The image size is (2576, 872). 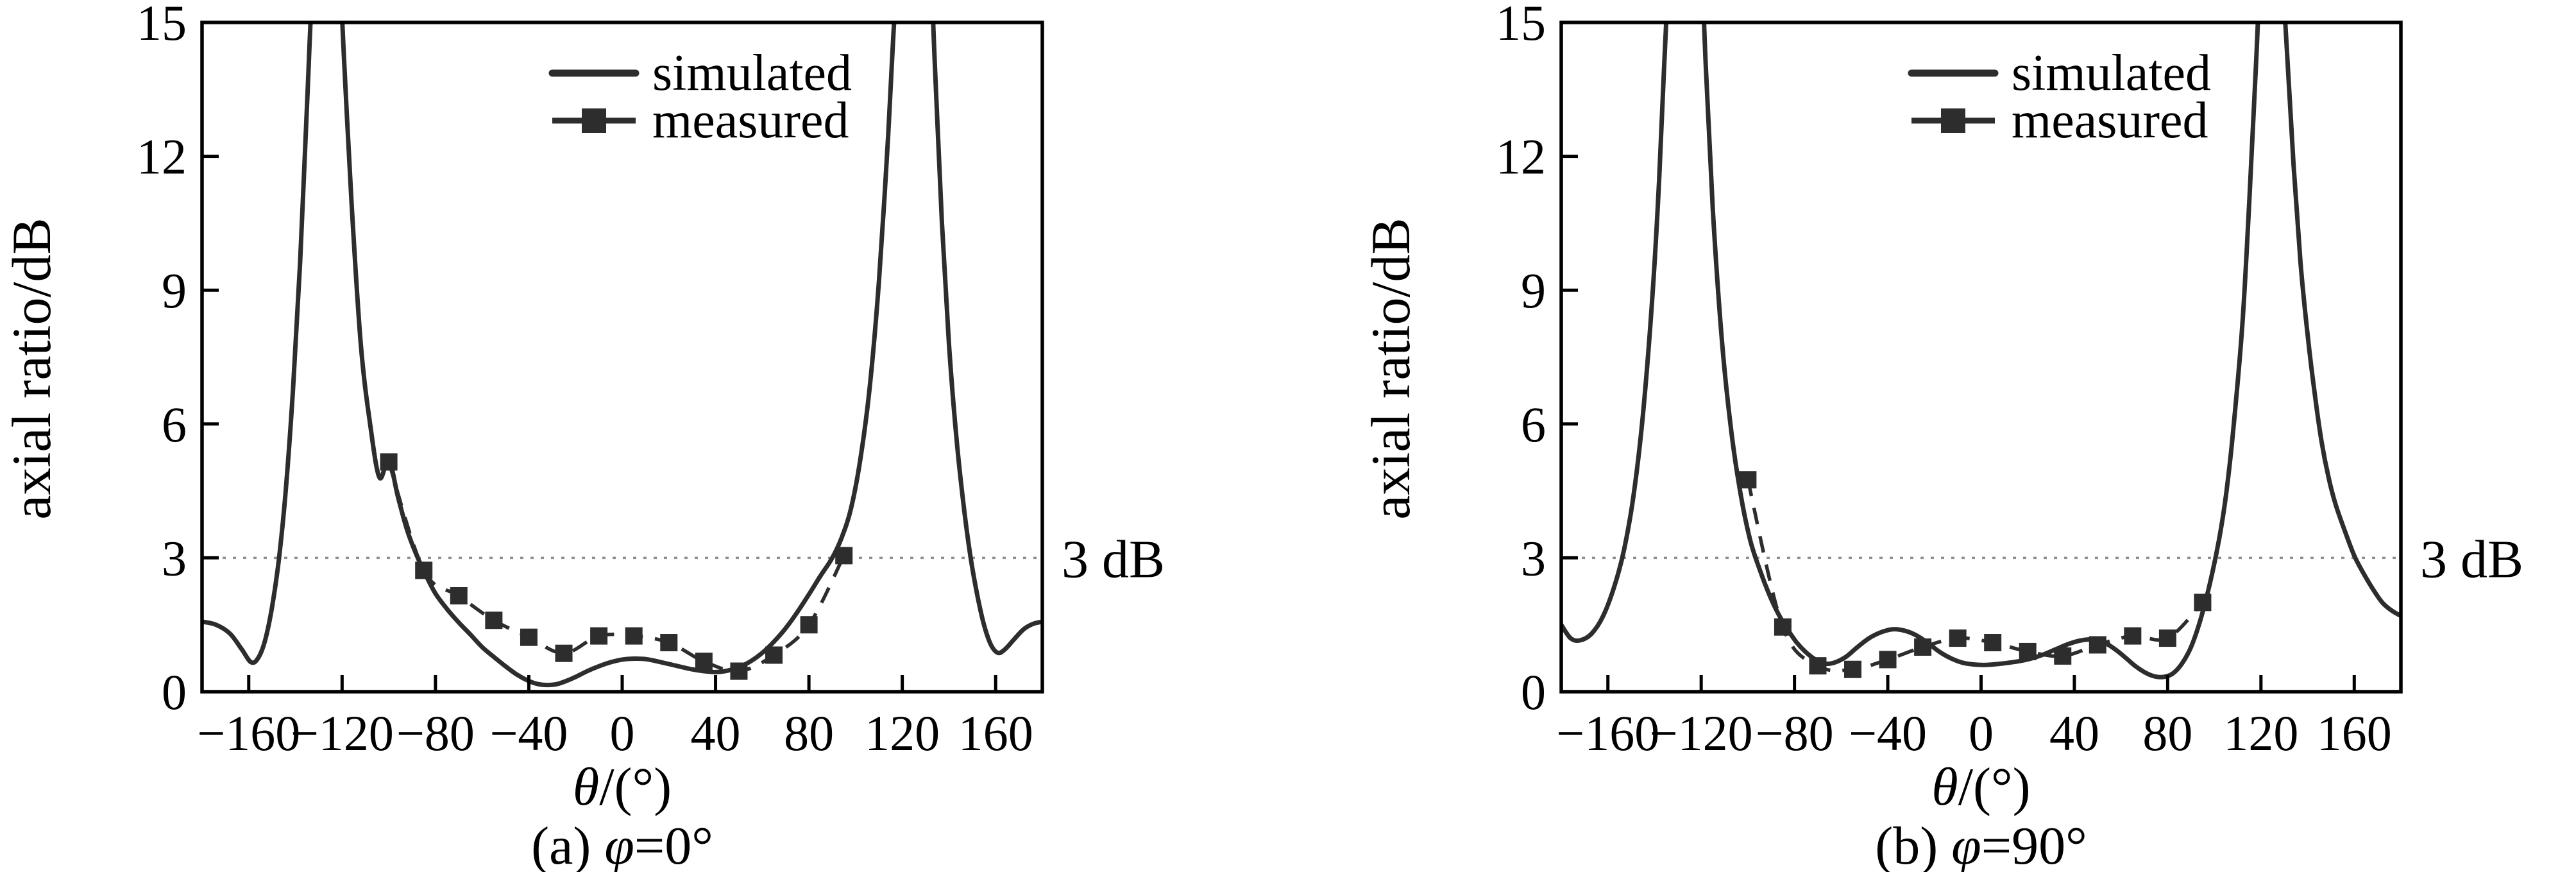 I want to click on panel-b-x-tick-label: 40, so click(x=2074, y=733).